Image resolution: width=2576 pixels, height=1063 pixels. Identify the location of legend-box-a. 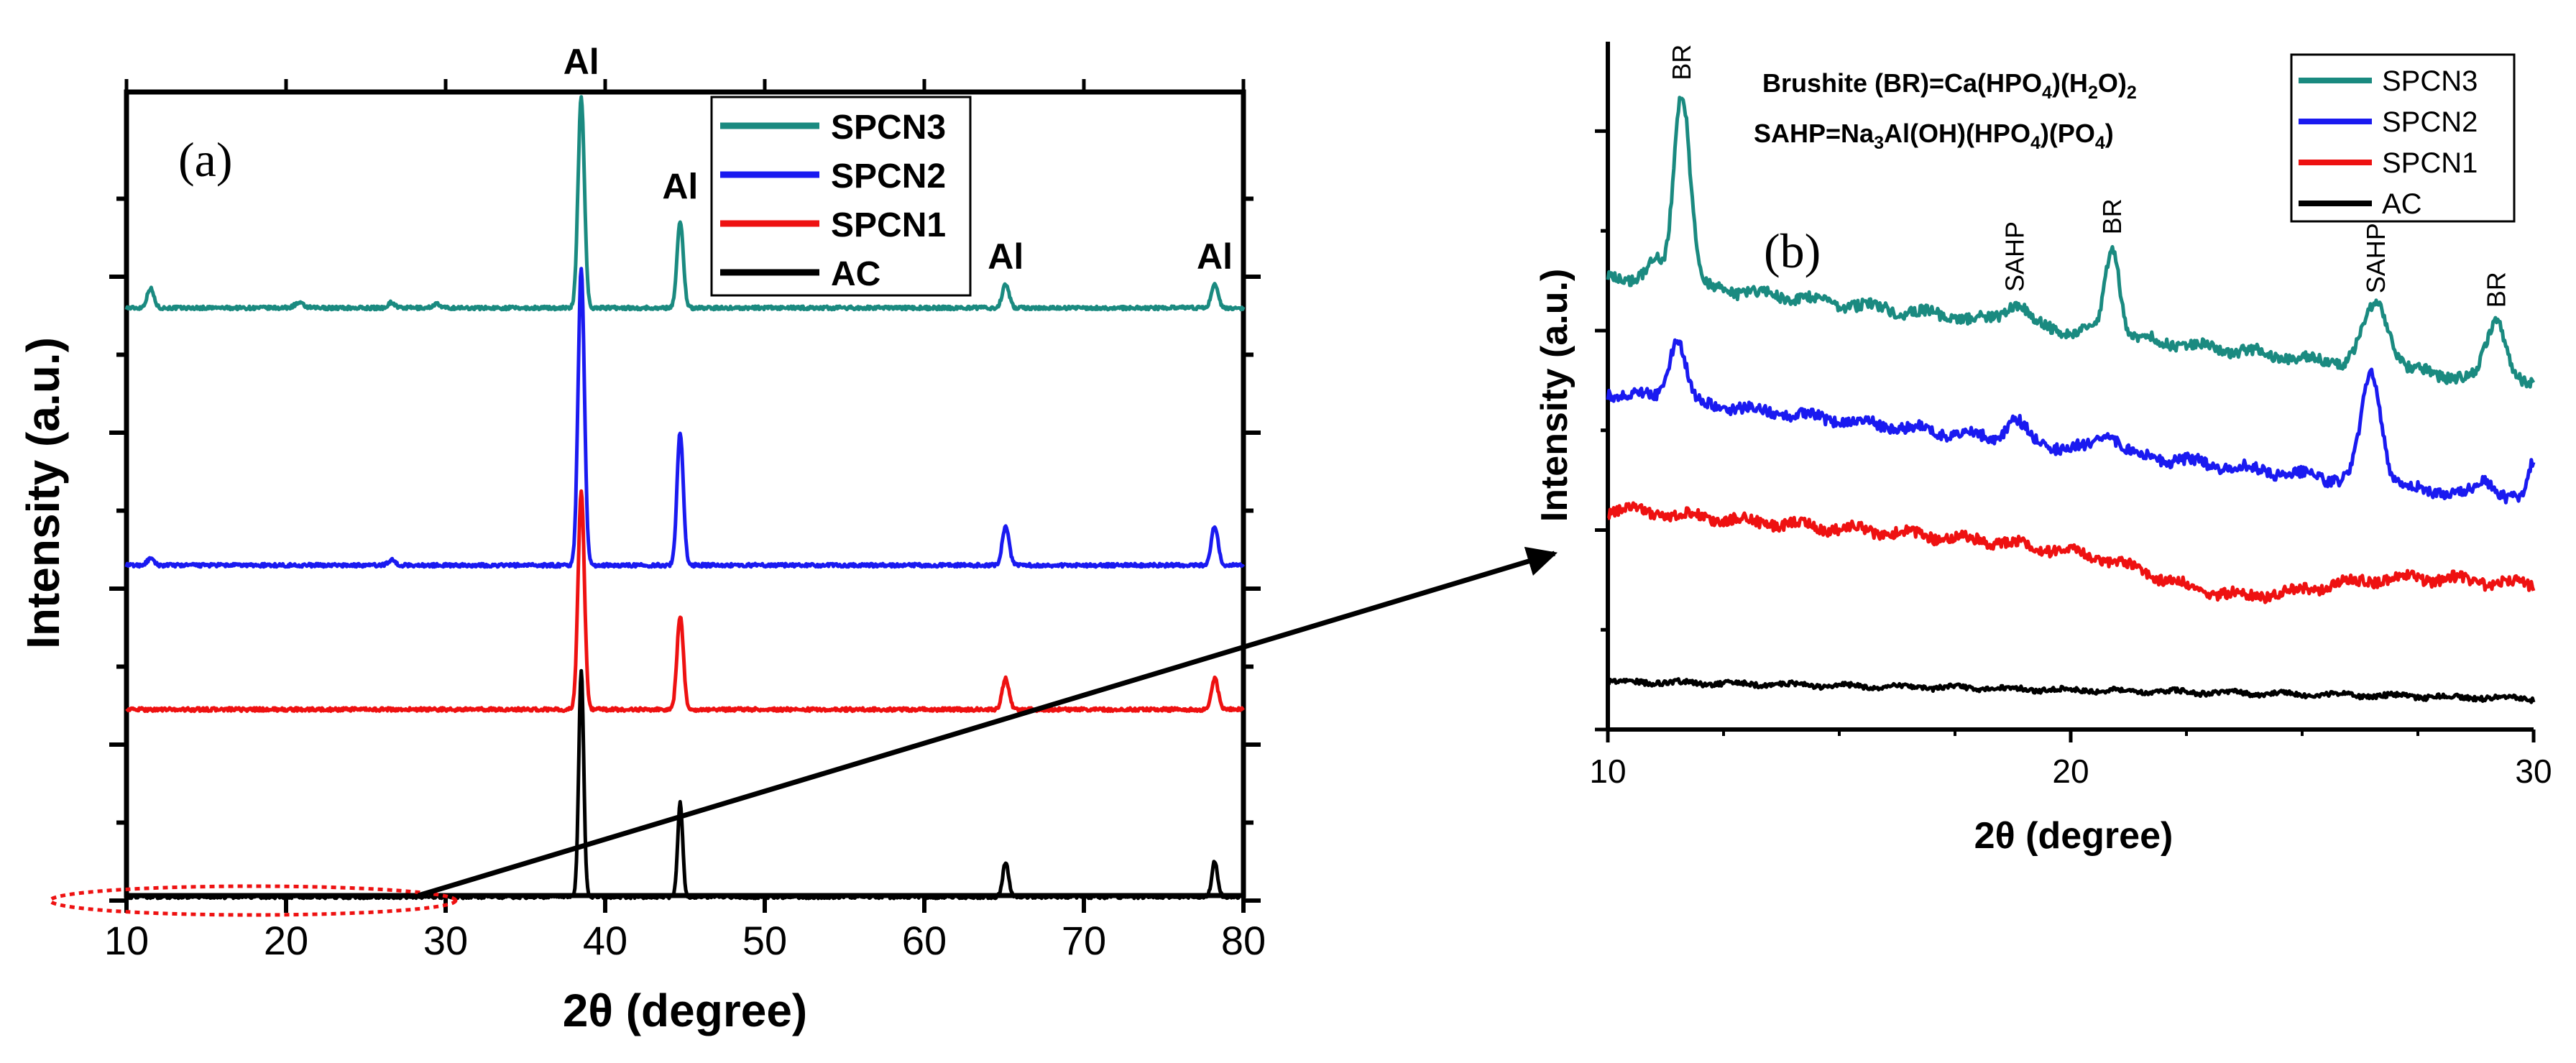
(841, 196).